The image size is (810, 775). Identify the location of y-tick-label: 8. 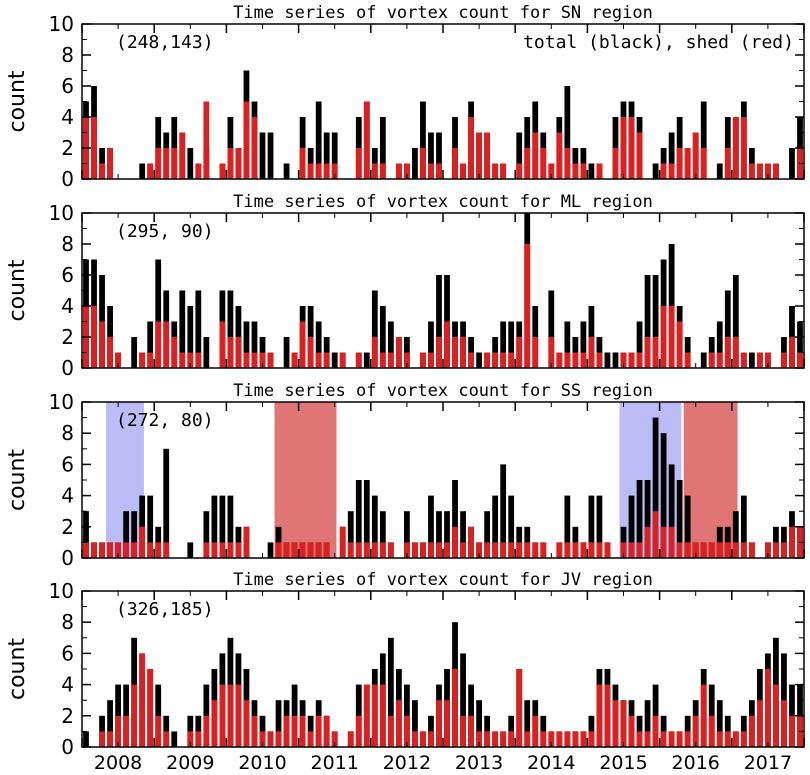
(67, 433).